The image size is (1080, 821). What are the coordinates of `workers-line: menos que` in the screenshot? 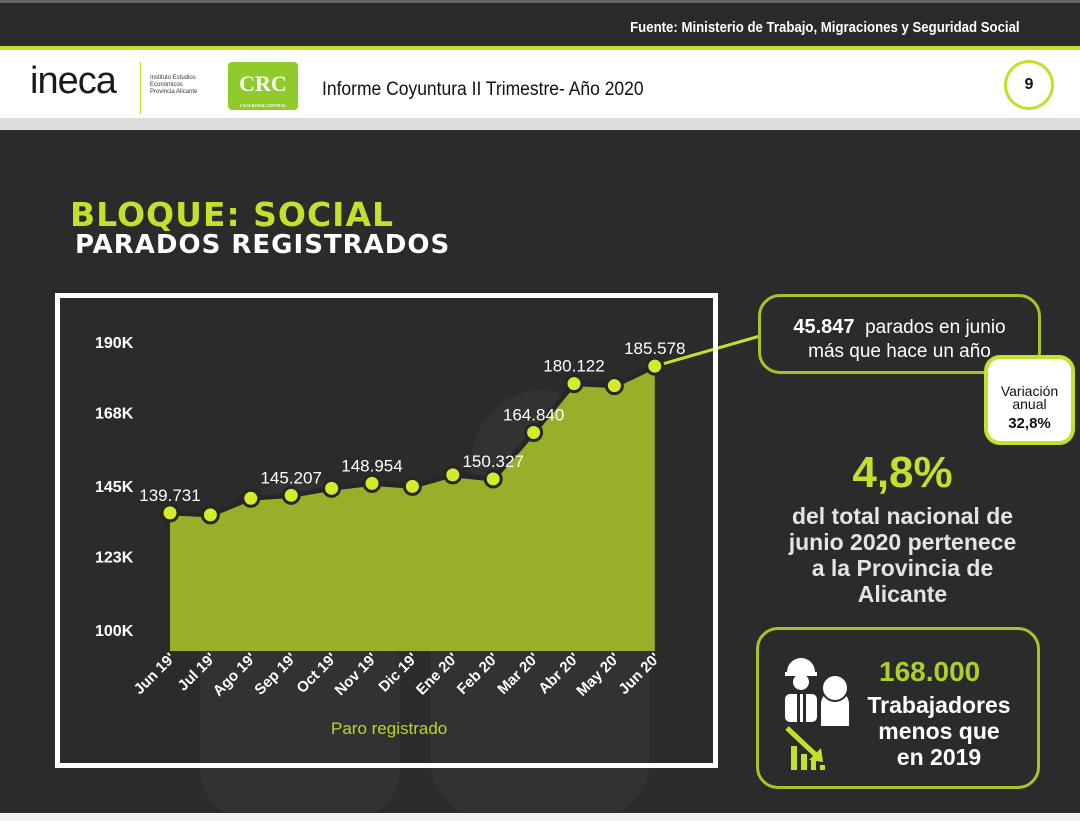 It's located at (939, 731).